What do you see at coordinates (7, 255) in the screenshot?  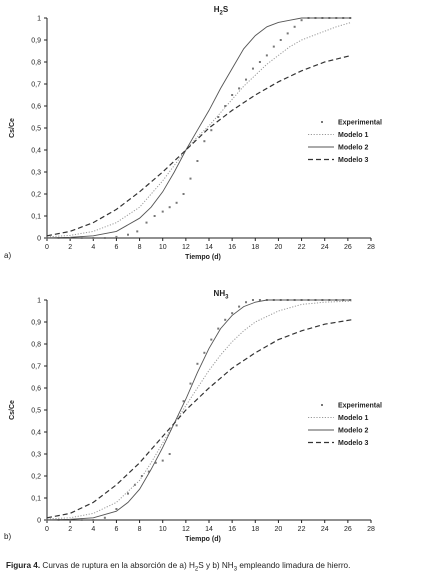 I see `panel-tag: a)` at bounding box center [7, 255].